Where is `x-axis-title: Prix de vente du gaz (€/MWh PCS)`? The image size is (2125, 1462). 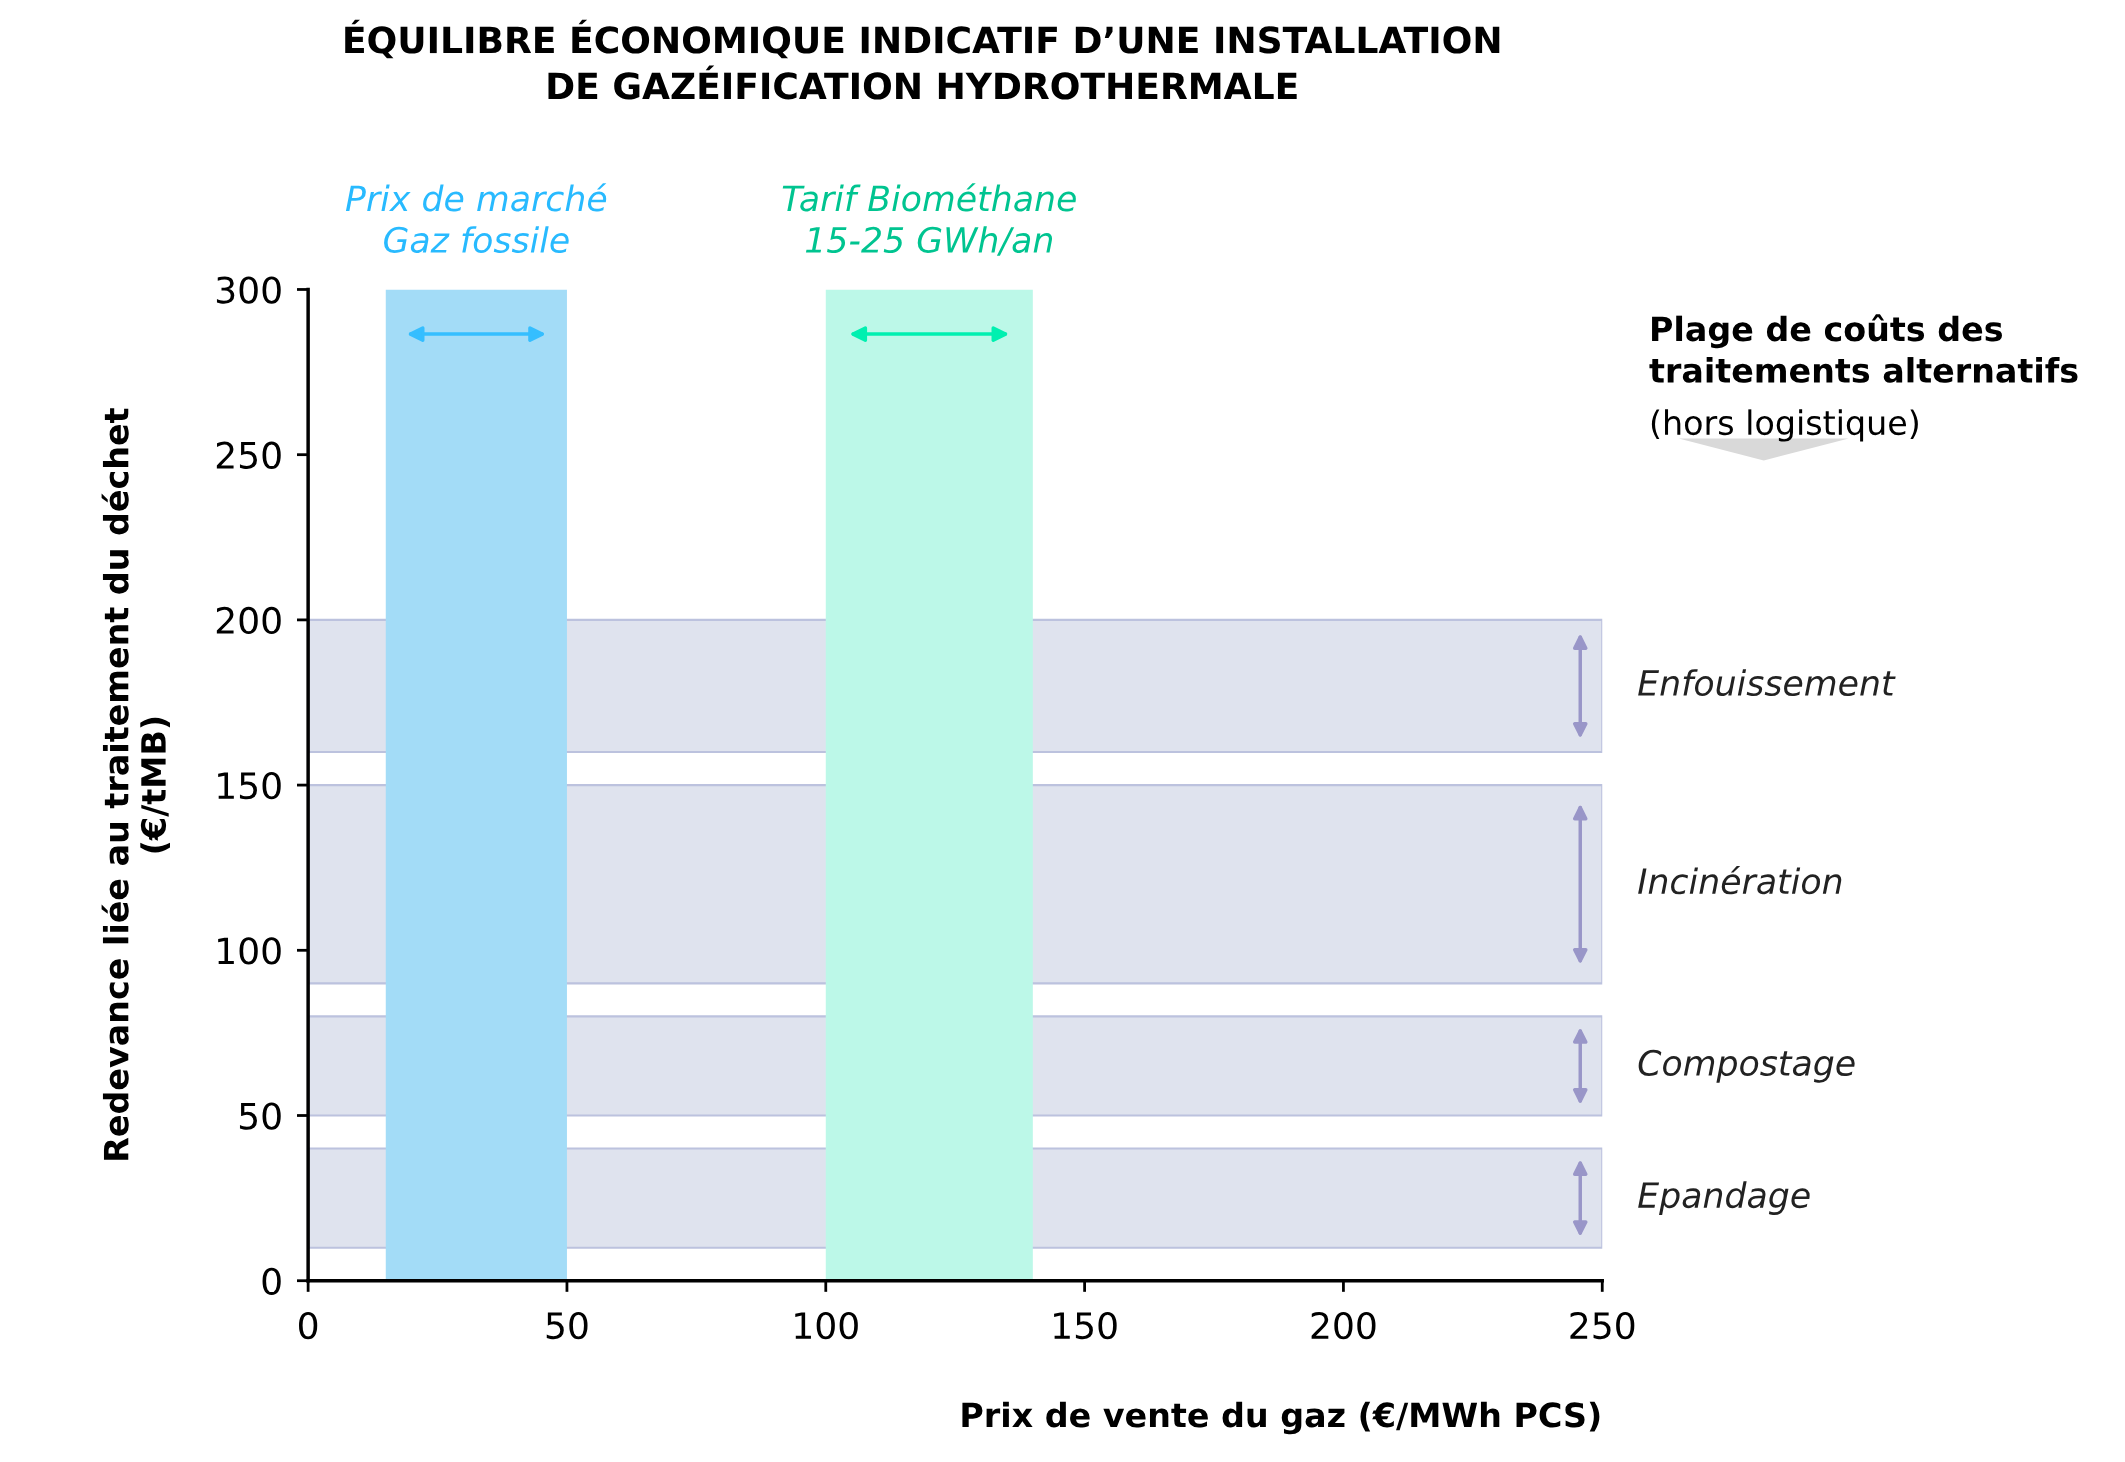 x-axis-title: Prix de vente du gaz (€/MWh PCS) is located at coordinates (1281, 1418).